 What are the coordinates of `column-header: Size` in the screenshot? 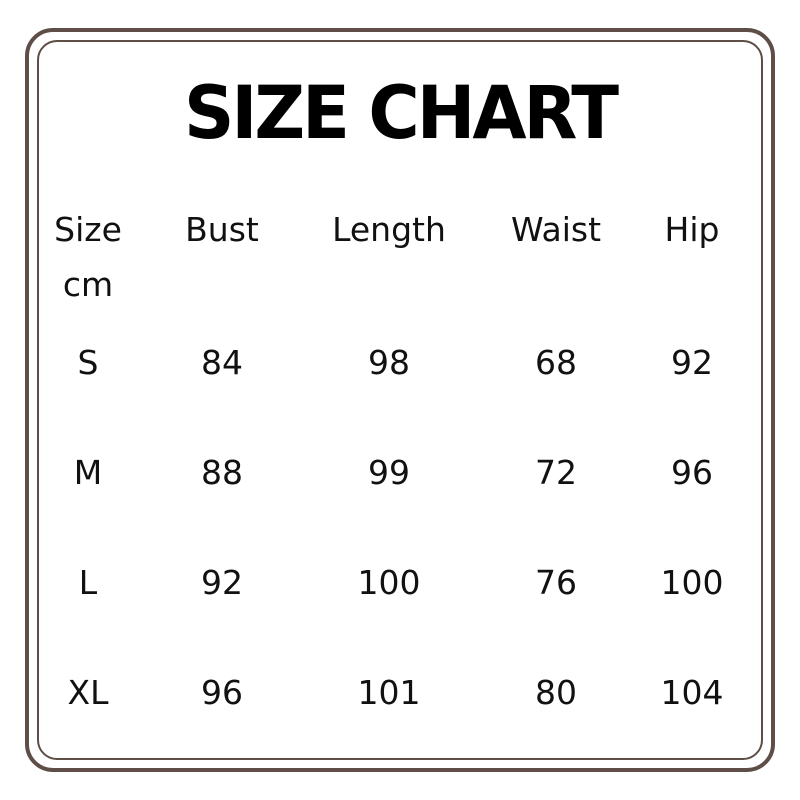 It's located at (88, 229).